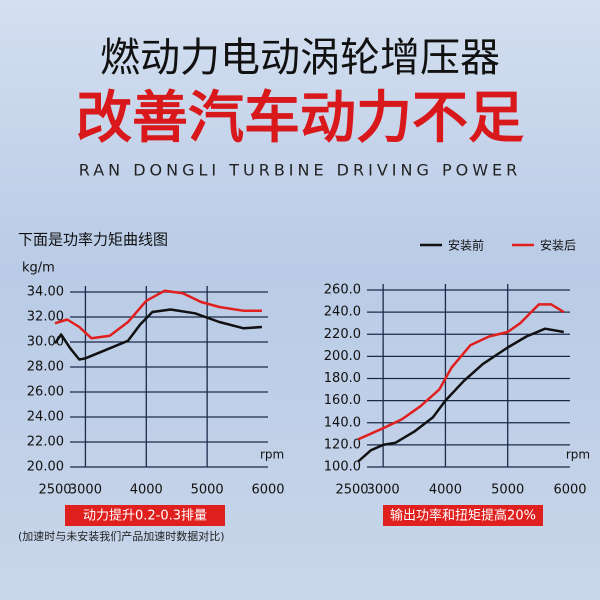  Describe the element at coordinates (93, 240) in the screenshot. I see `section-title: 下面是功率力矩曲线图` at that location.